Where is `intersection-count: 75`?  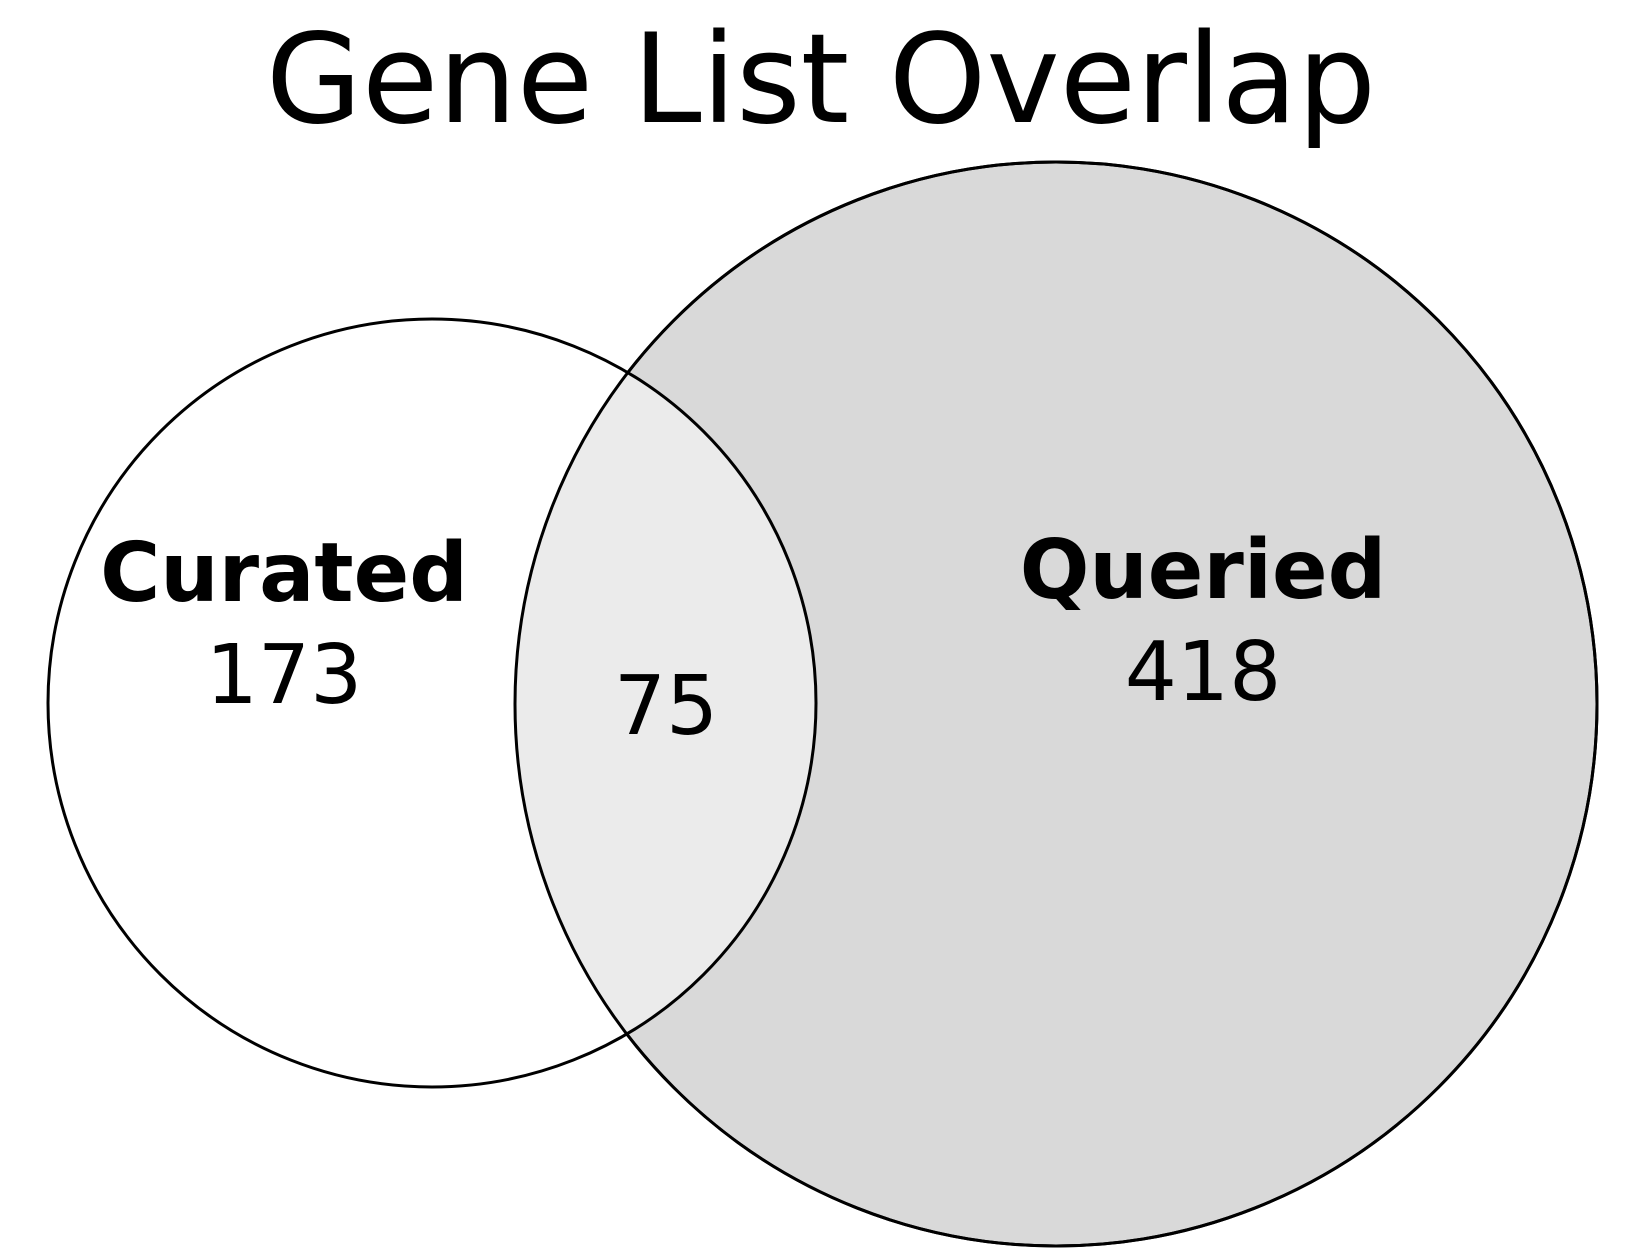
intersection-count: 75 is located at coordinates (666, 706).